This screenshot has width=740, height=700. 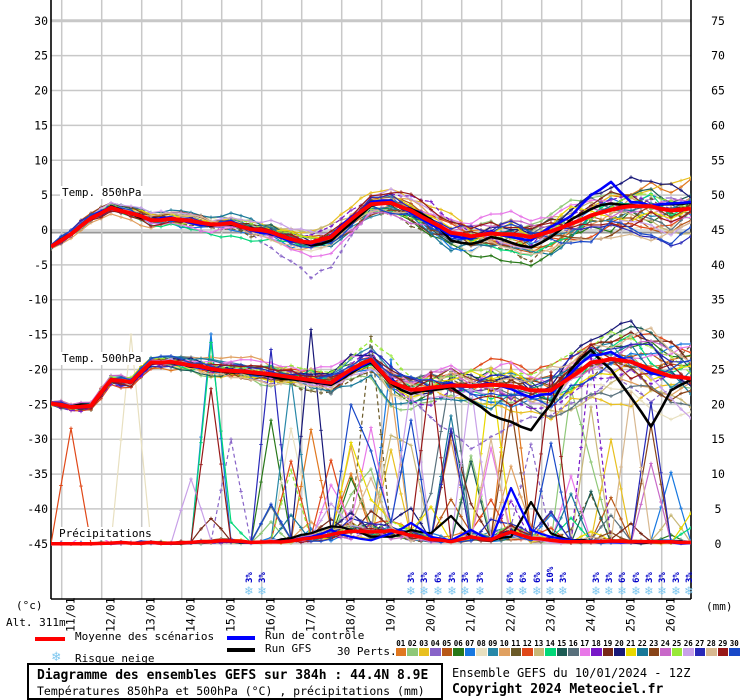 I want to click on pert-cell: 16, so click(x=574, y=647).